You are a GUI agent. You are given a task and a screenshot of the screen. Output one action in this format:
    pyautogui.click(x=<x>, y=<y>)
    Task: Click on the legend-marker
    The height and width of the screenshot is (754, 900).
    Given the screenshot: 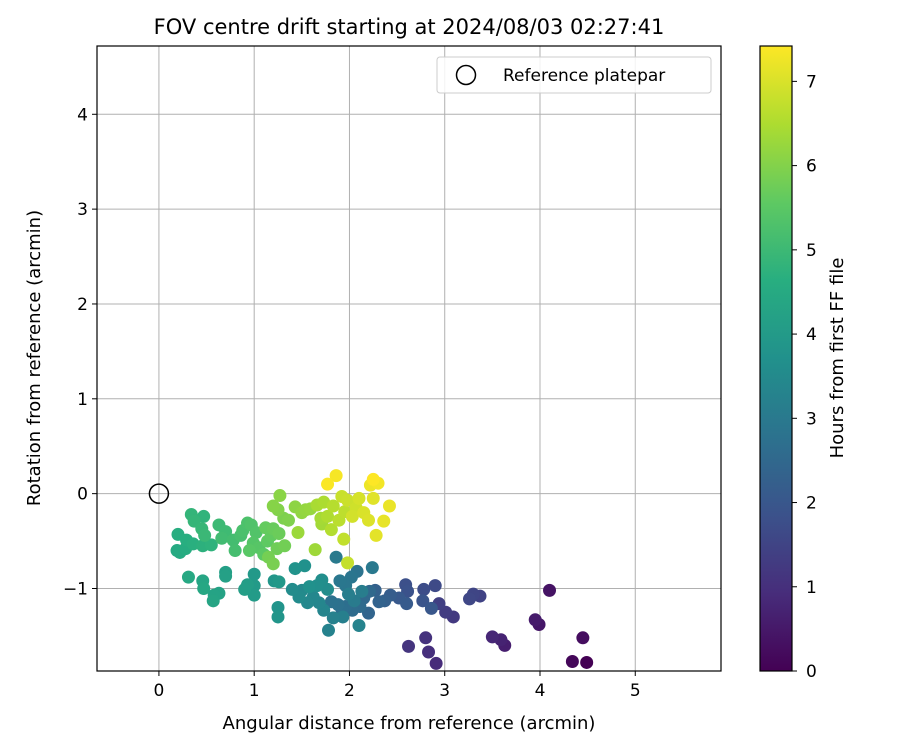 What is the action you would take?
    pyautogui.click(x=466, y=75)
    